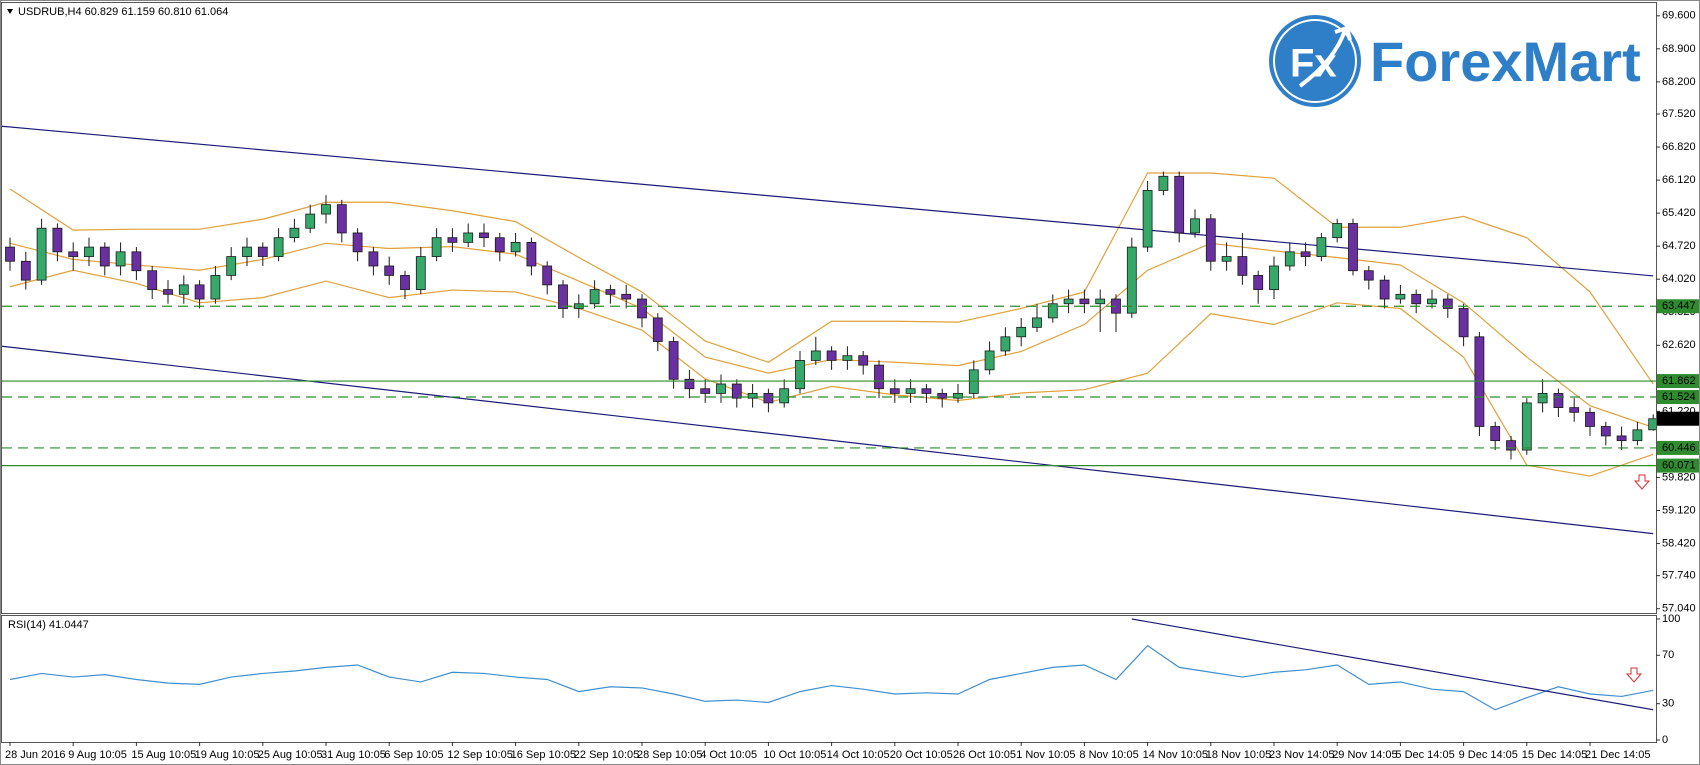  What do you see at coordinates (227, 755) in the screenshot?
I see `x-tick-label: 19 Aug 10:05` at bounding box center [227, 755].